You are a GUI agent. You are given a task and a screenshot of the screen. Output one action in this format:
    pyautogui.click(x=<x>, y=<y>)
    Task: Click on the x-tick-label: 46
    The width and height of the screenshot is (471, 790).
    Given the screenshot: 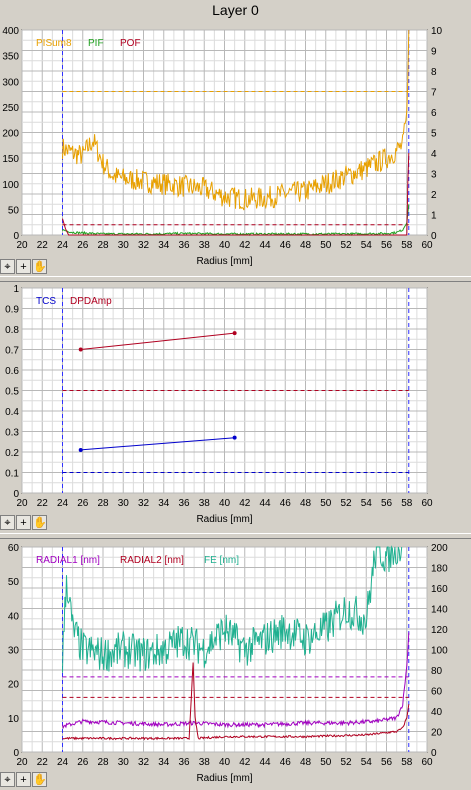 What is the action you would take?
    pyautogui.click(x=286, y=762)
    